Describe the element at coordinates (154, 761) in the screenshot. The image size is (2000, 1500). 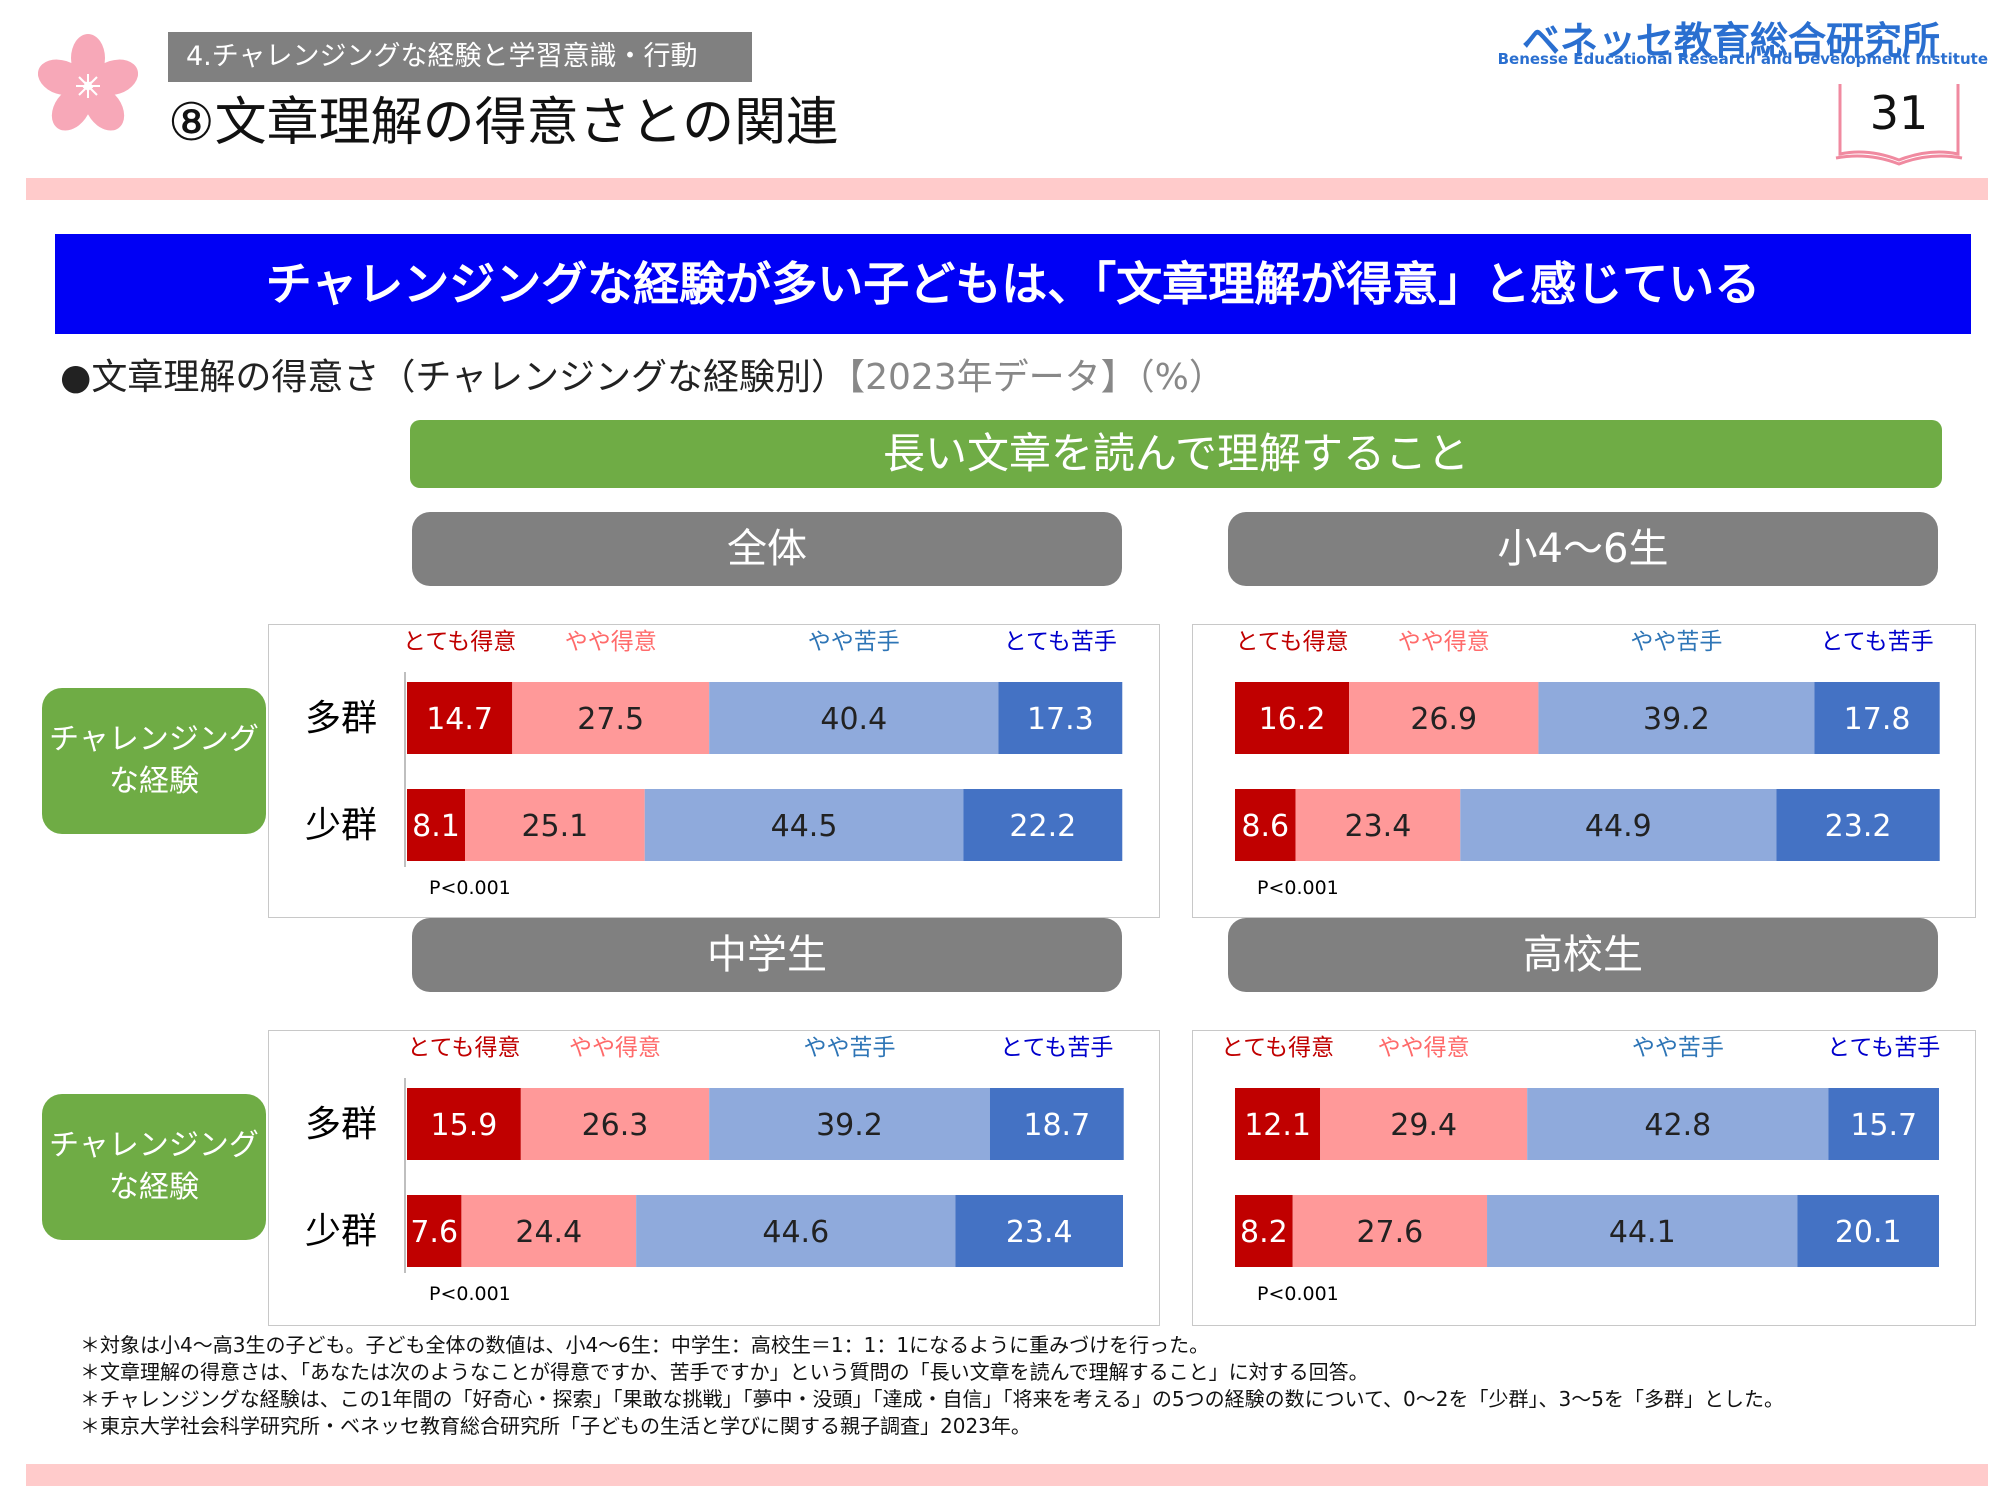
I see `category-badge-top: チャレンジング な経験` at that location.